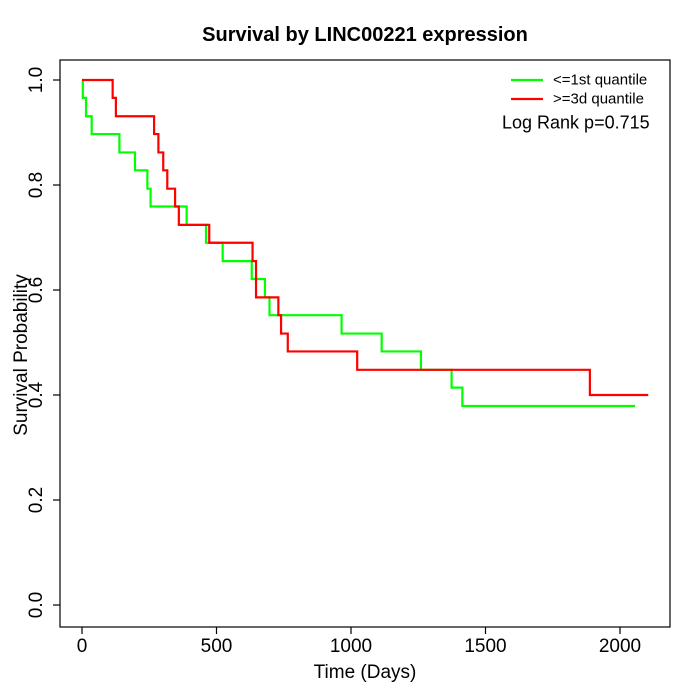  Describe the element at coordinates (36, 500) in the screenshot. I see `y-tick-label: 0.2` at that location.